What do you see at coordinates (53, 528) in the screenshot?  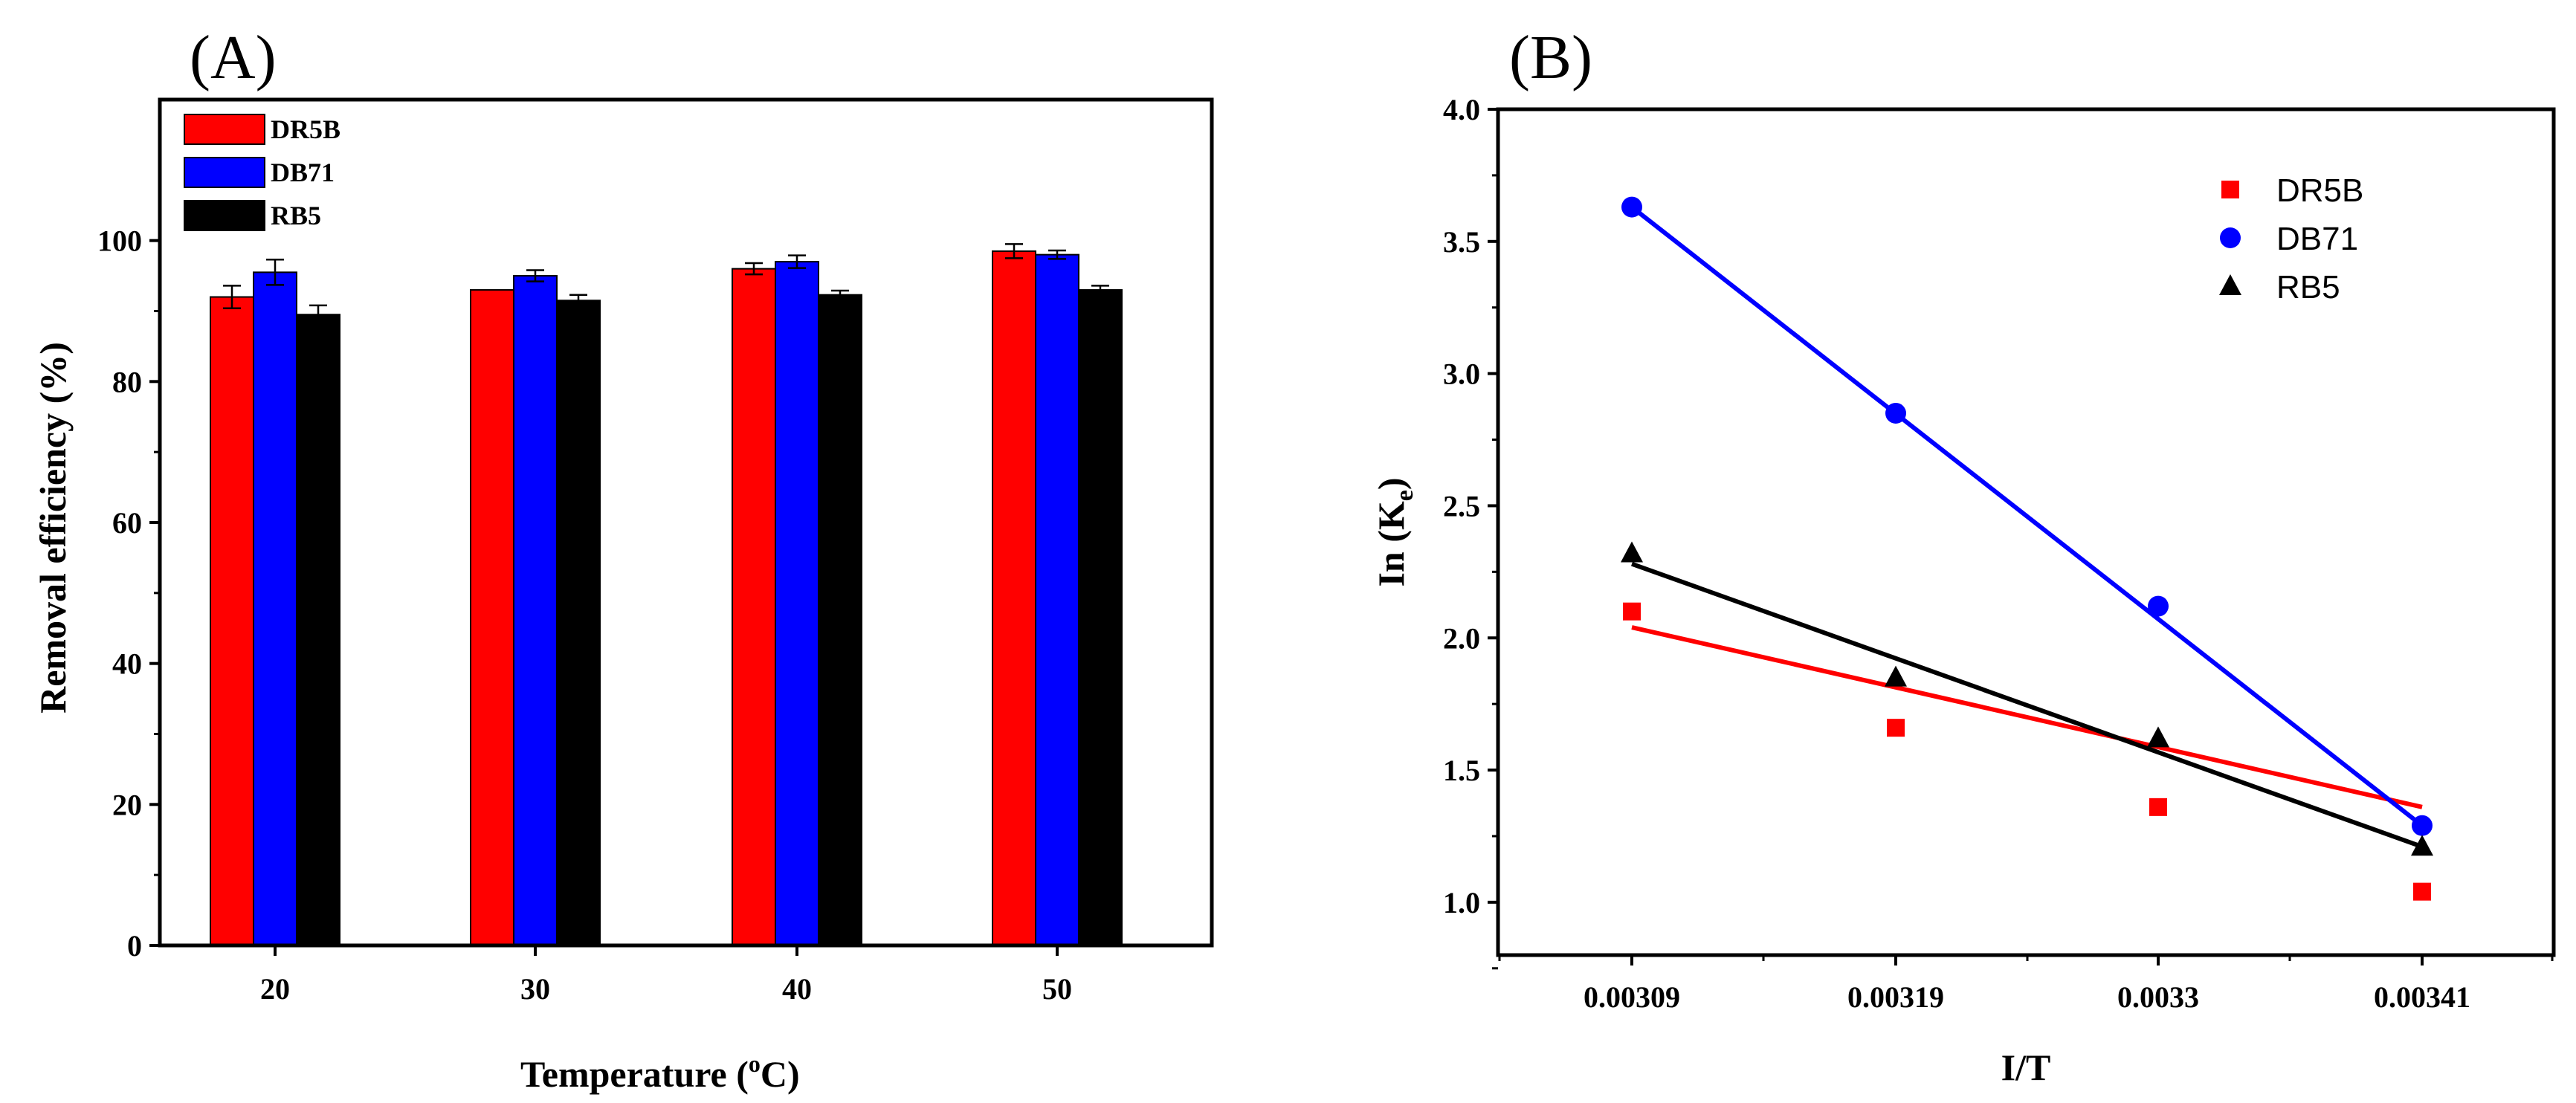 I see `panel-a-y-axis-title: Removal efficiency (%)` at bounding box center [53, 528].